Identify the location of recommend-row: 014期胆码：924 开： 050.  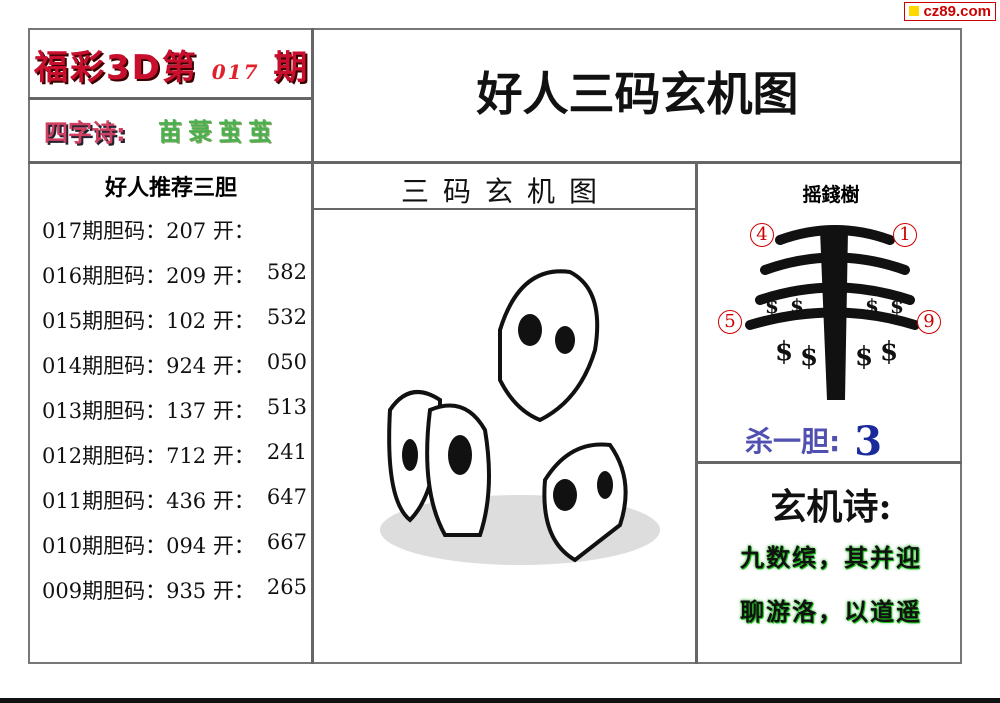
(174, 365).